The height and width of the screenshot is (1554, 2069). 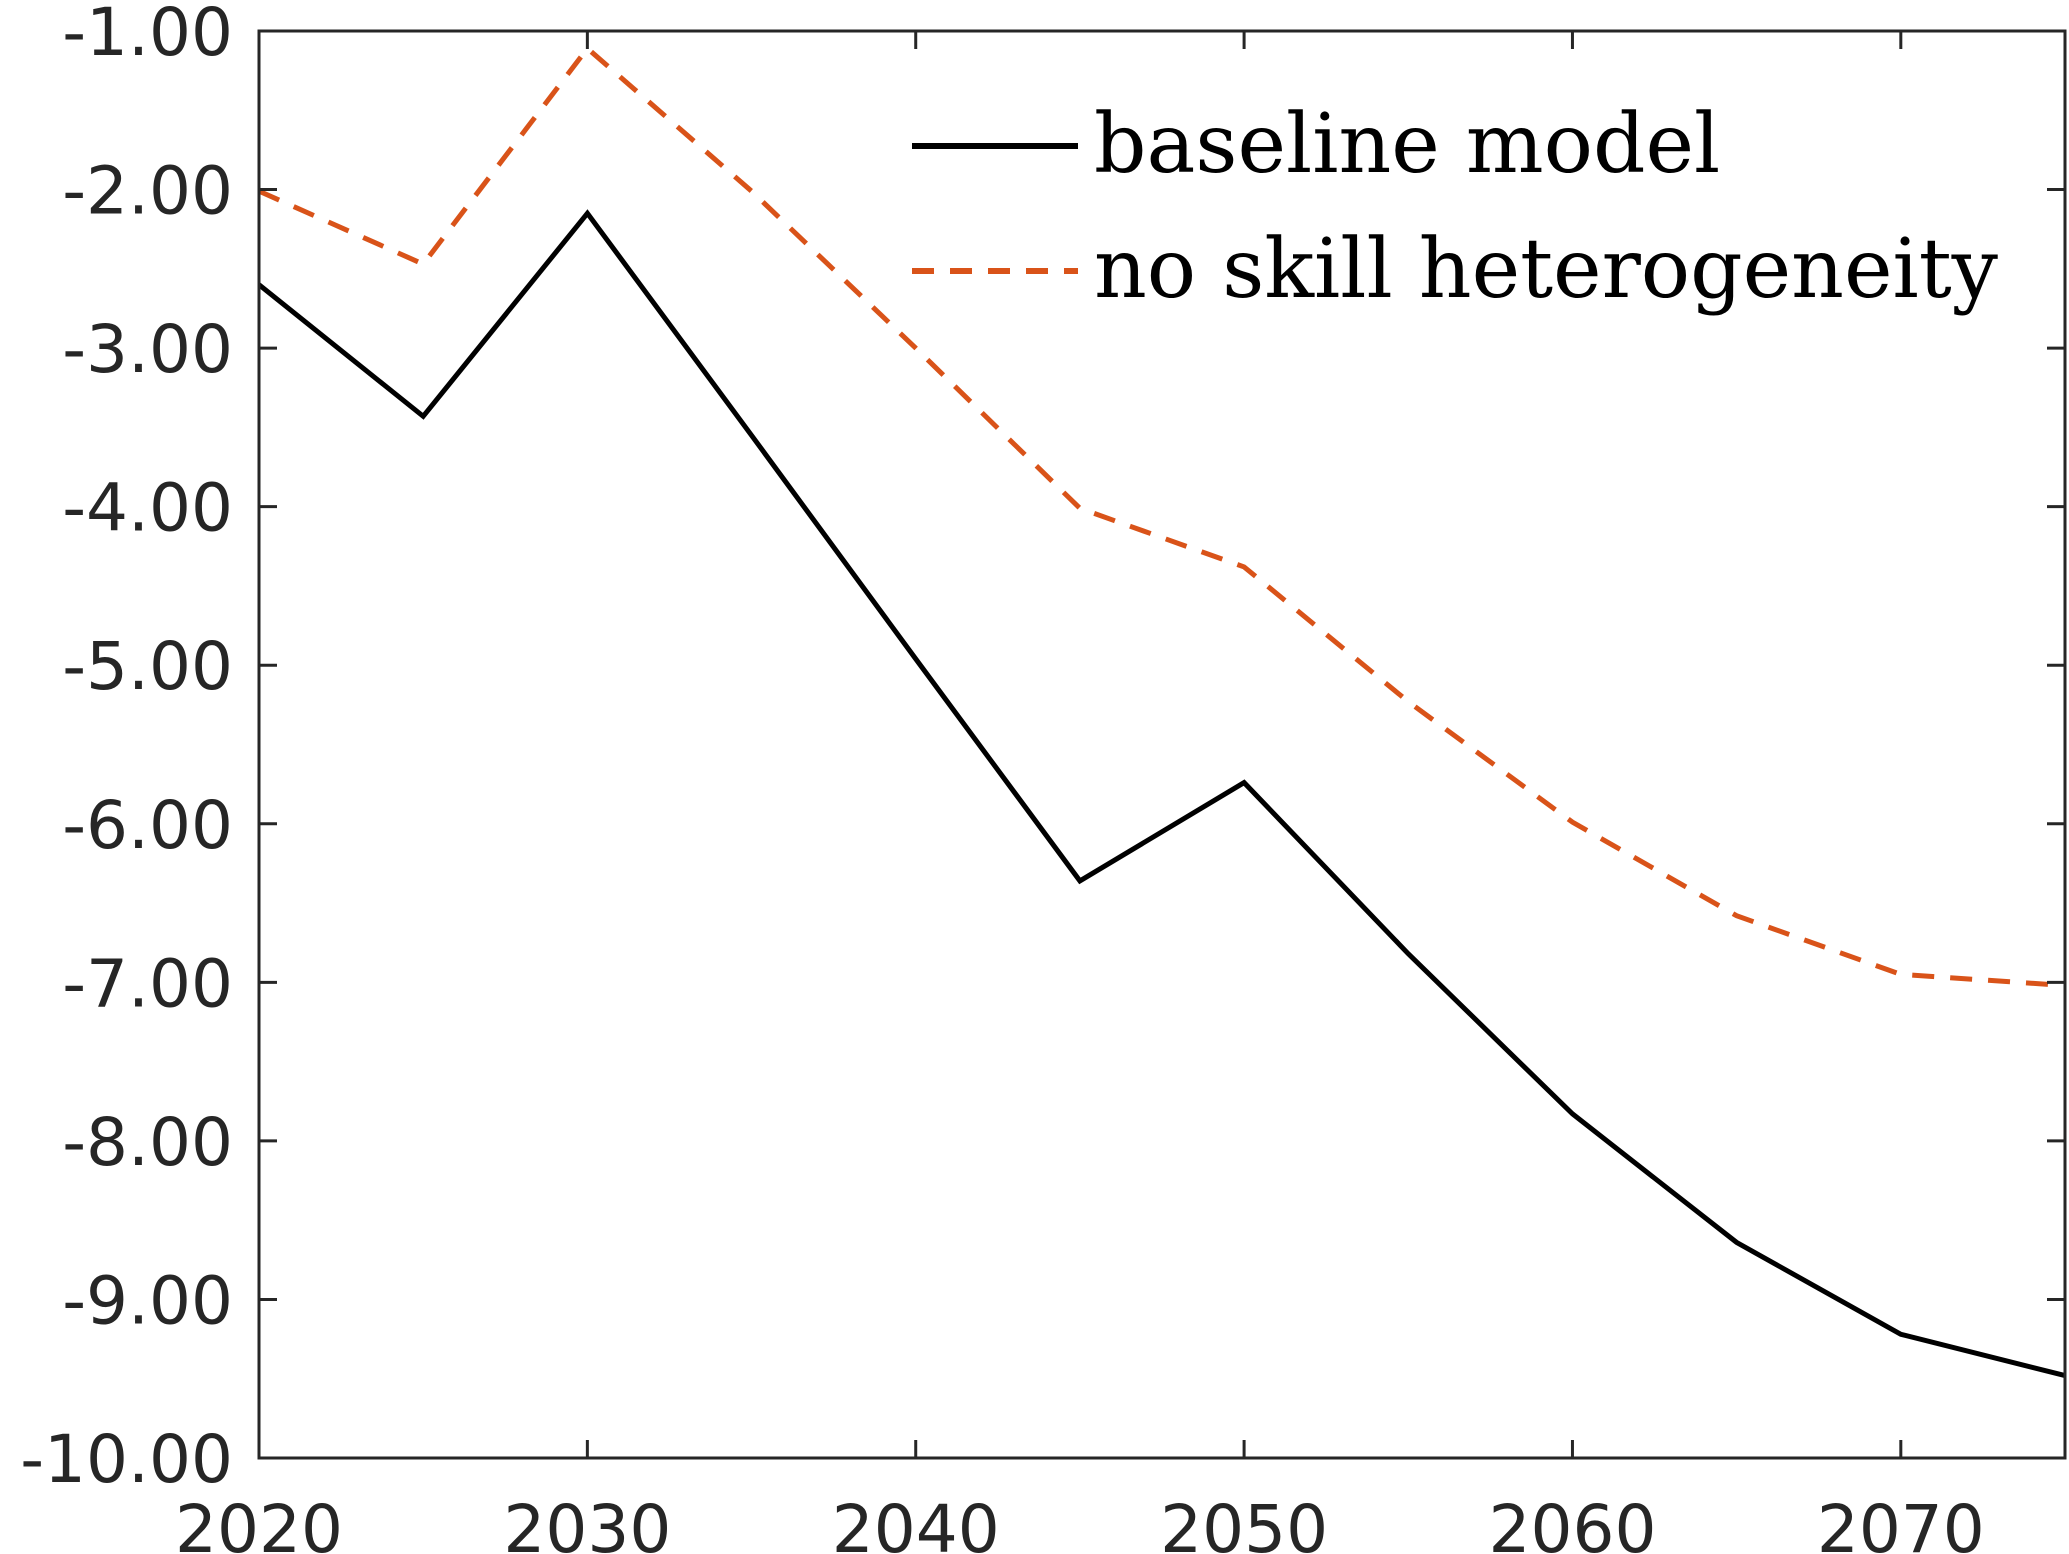 What do you see at coordinates (147, 983) in the screenshot?
I see `y-tick-label: -7.00` at bounding box center [147, 983].